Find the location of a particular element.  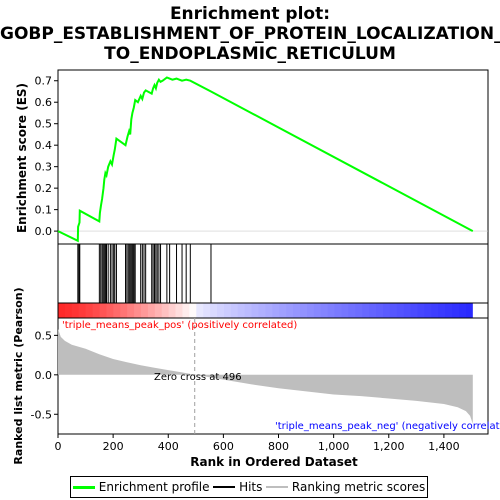

legend-item-enrichment: Enrichment profile is located at coordinates (141, 487).